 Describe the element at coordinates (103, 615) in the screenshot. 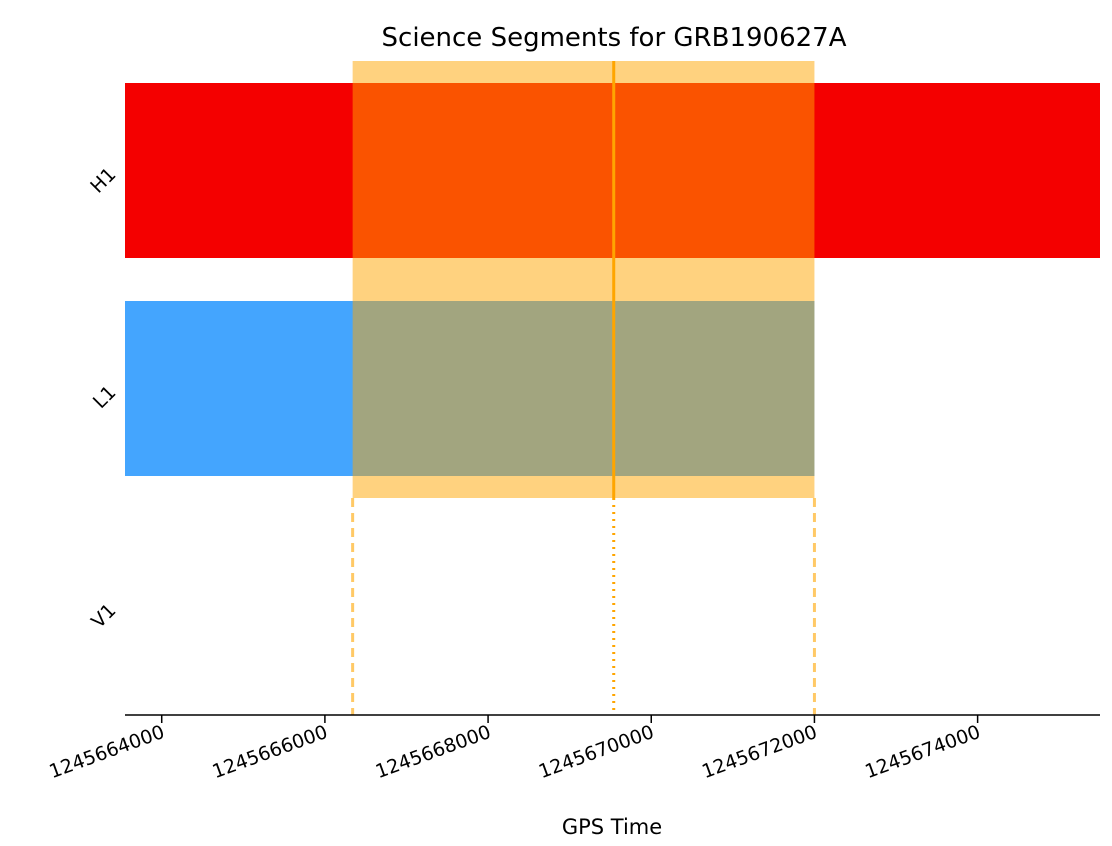

I see `y-label-v1: V1` at that location.